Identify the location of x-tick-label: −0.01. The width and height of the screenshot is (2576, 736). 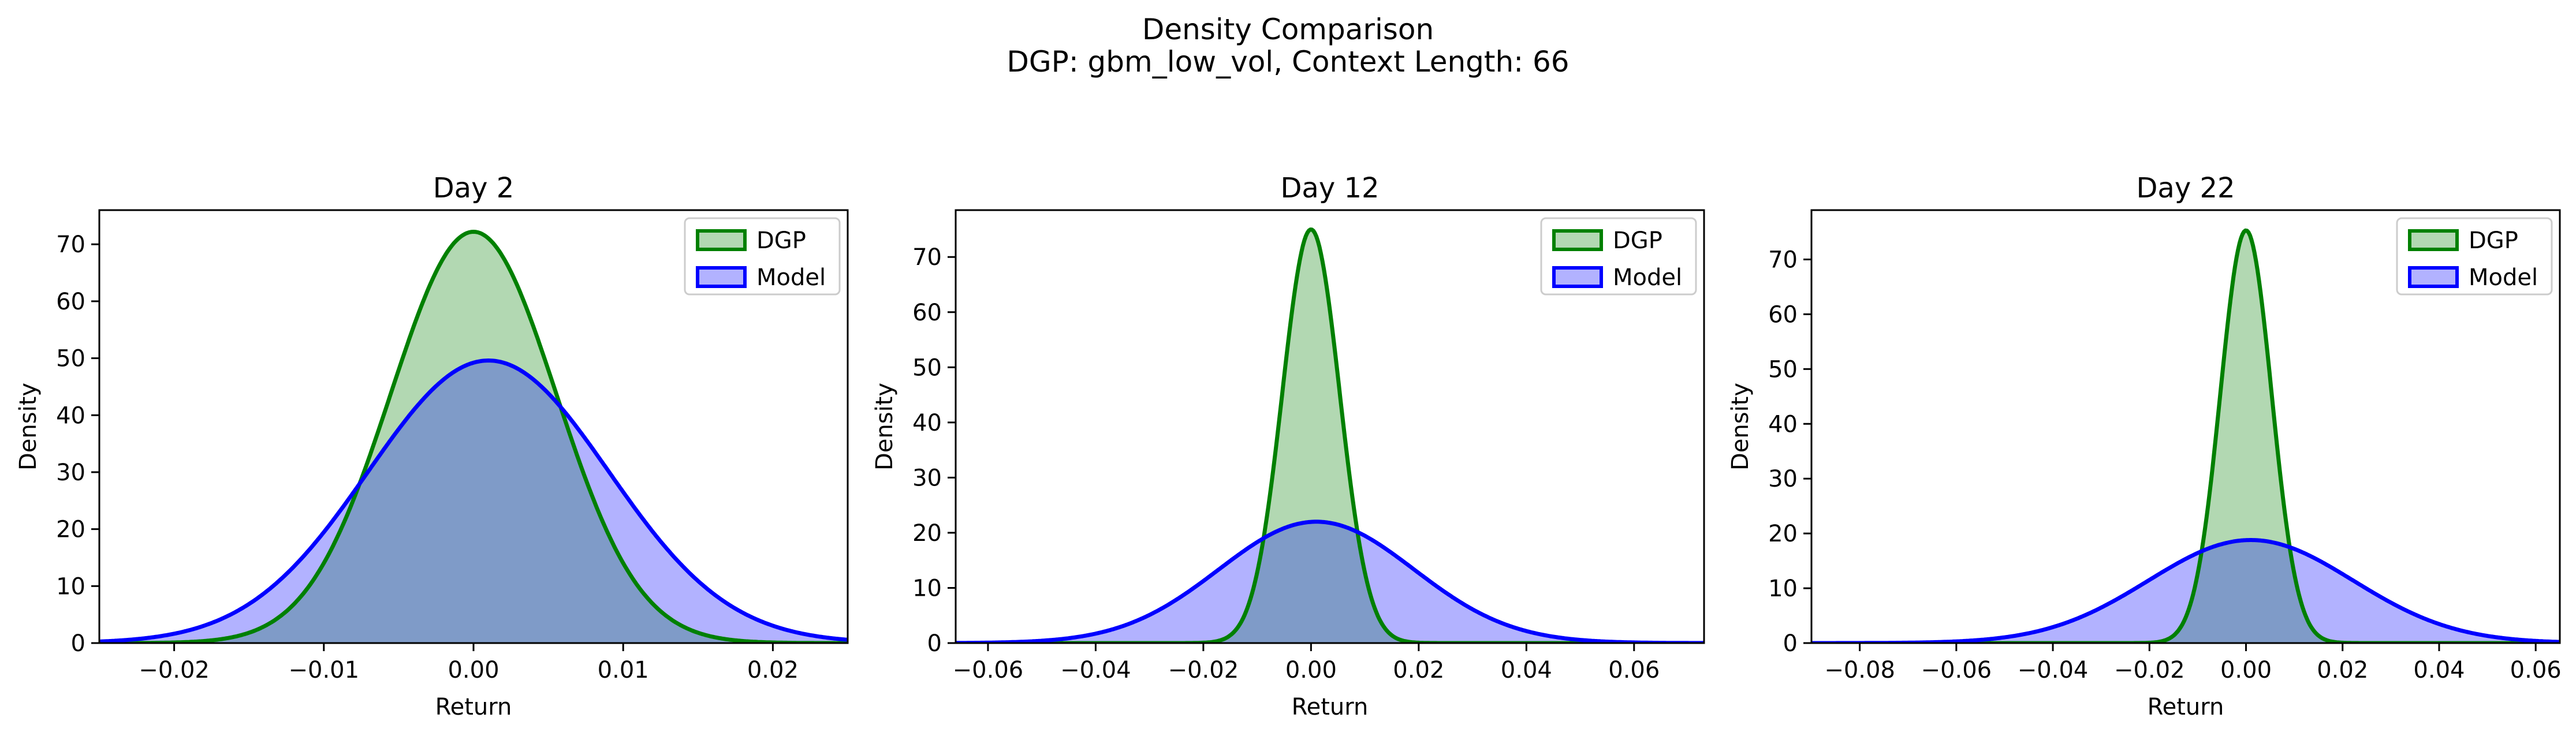
(324, 670).